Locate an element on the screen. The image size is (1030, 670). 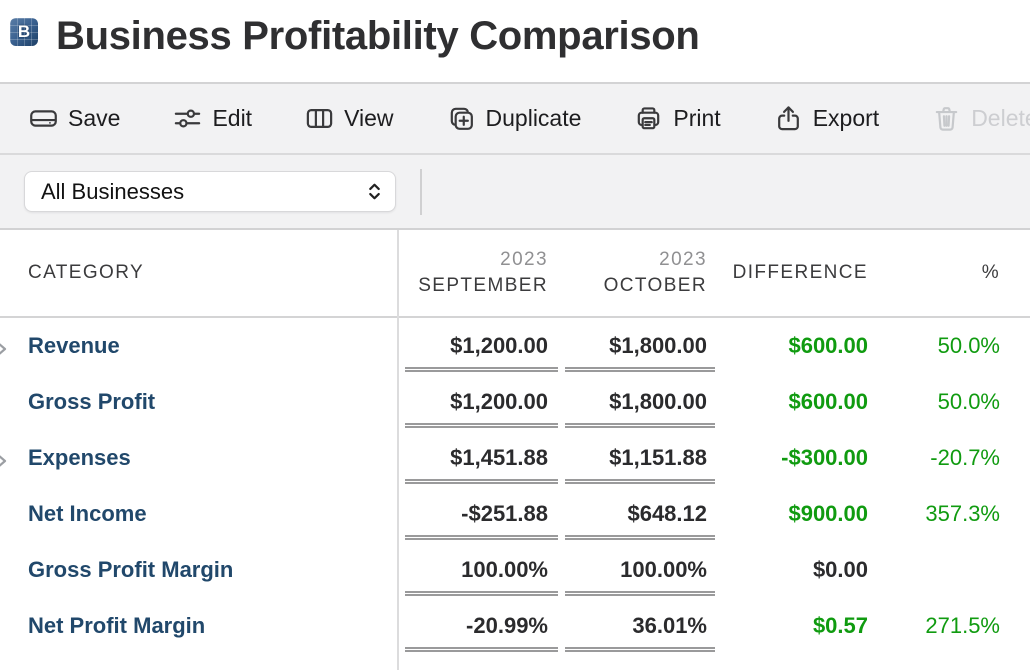
export-label: Export is located at coordinates (846, 118).